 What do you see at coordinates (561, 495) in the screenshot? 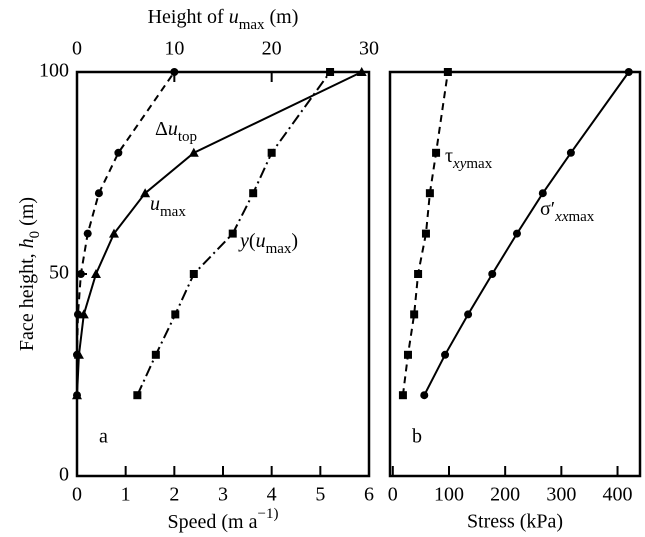
I see `x-tick-label: 300` at bounding box center [561, 495].